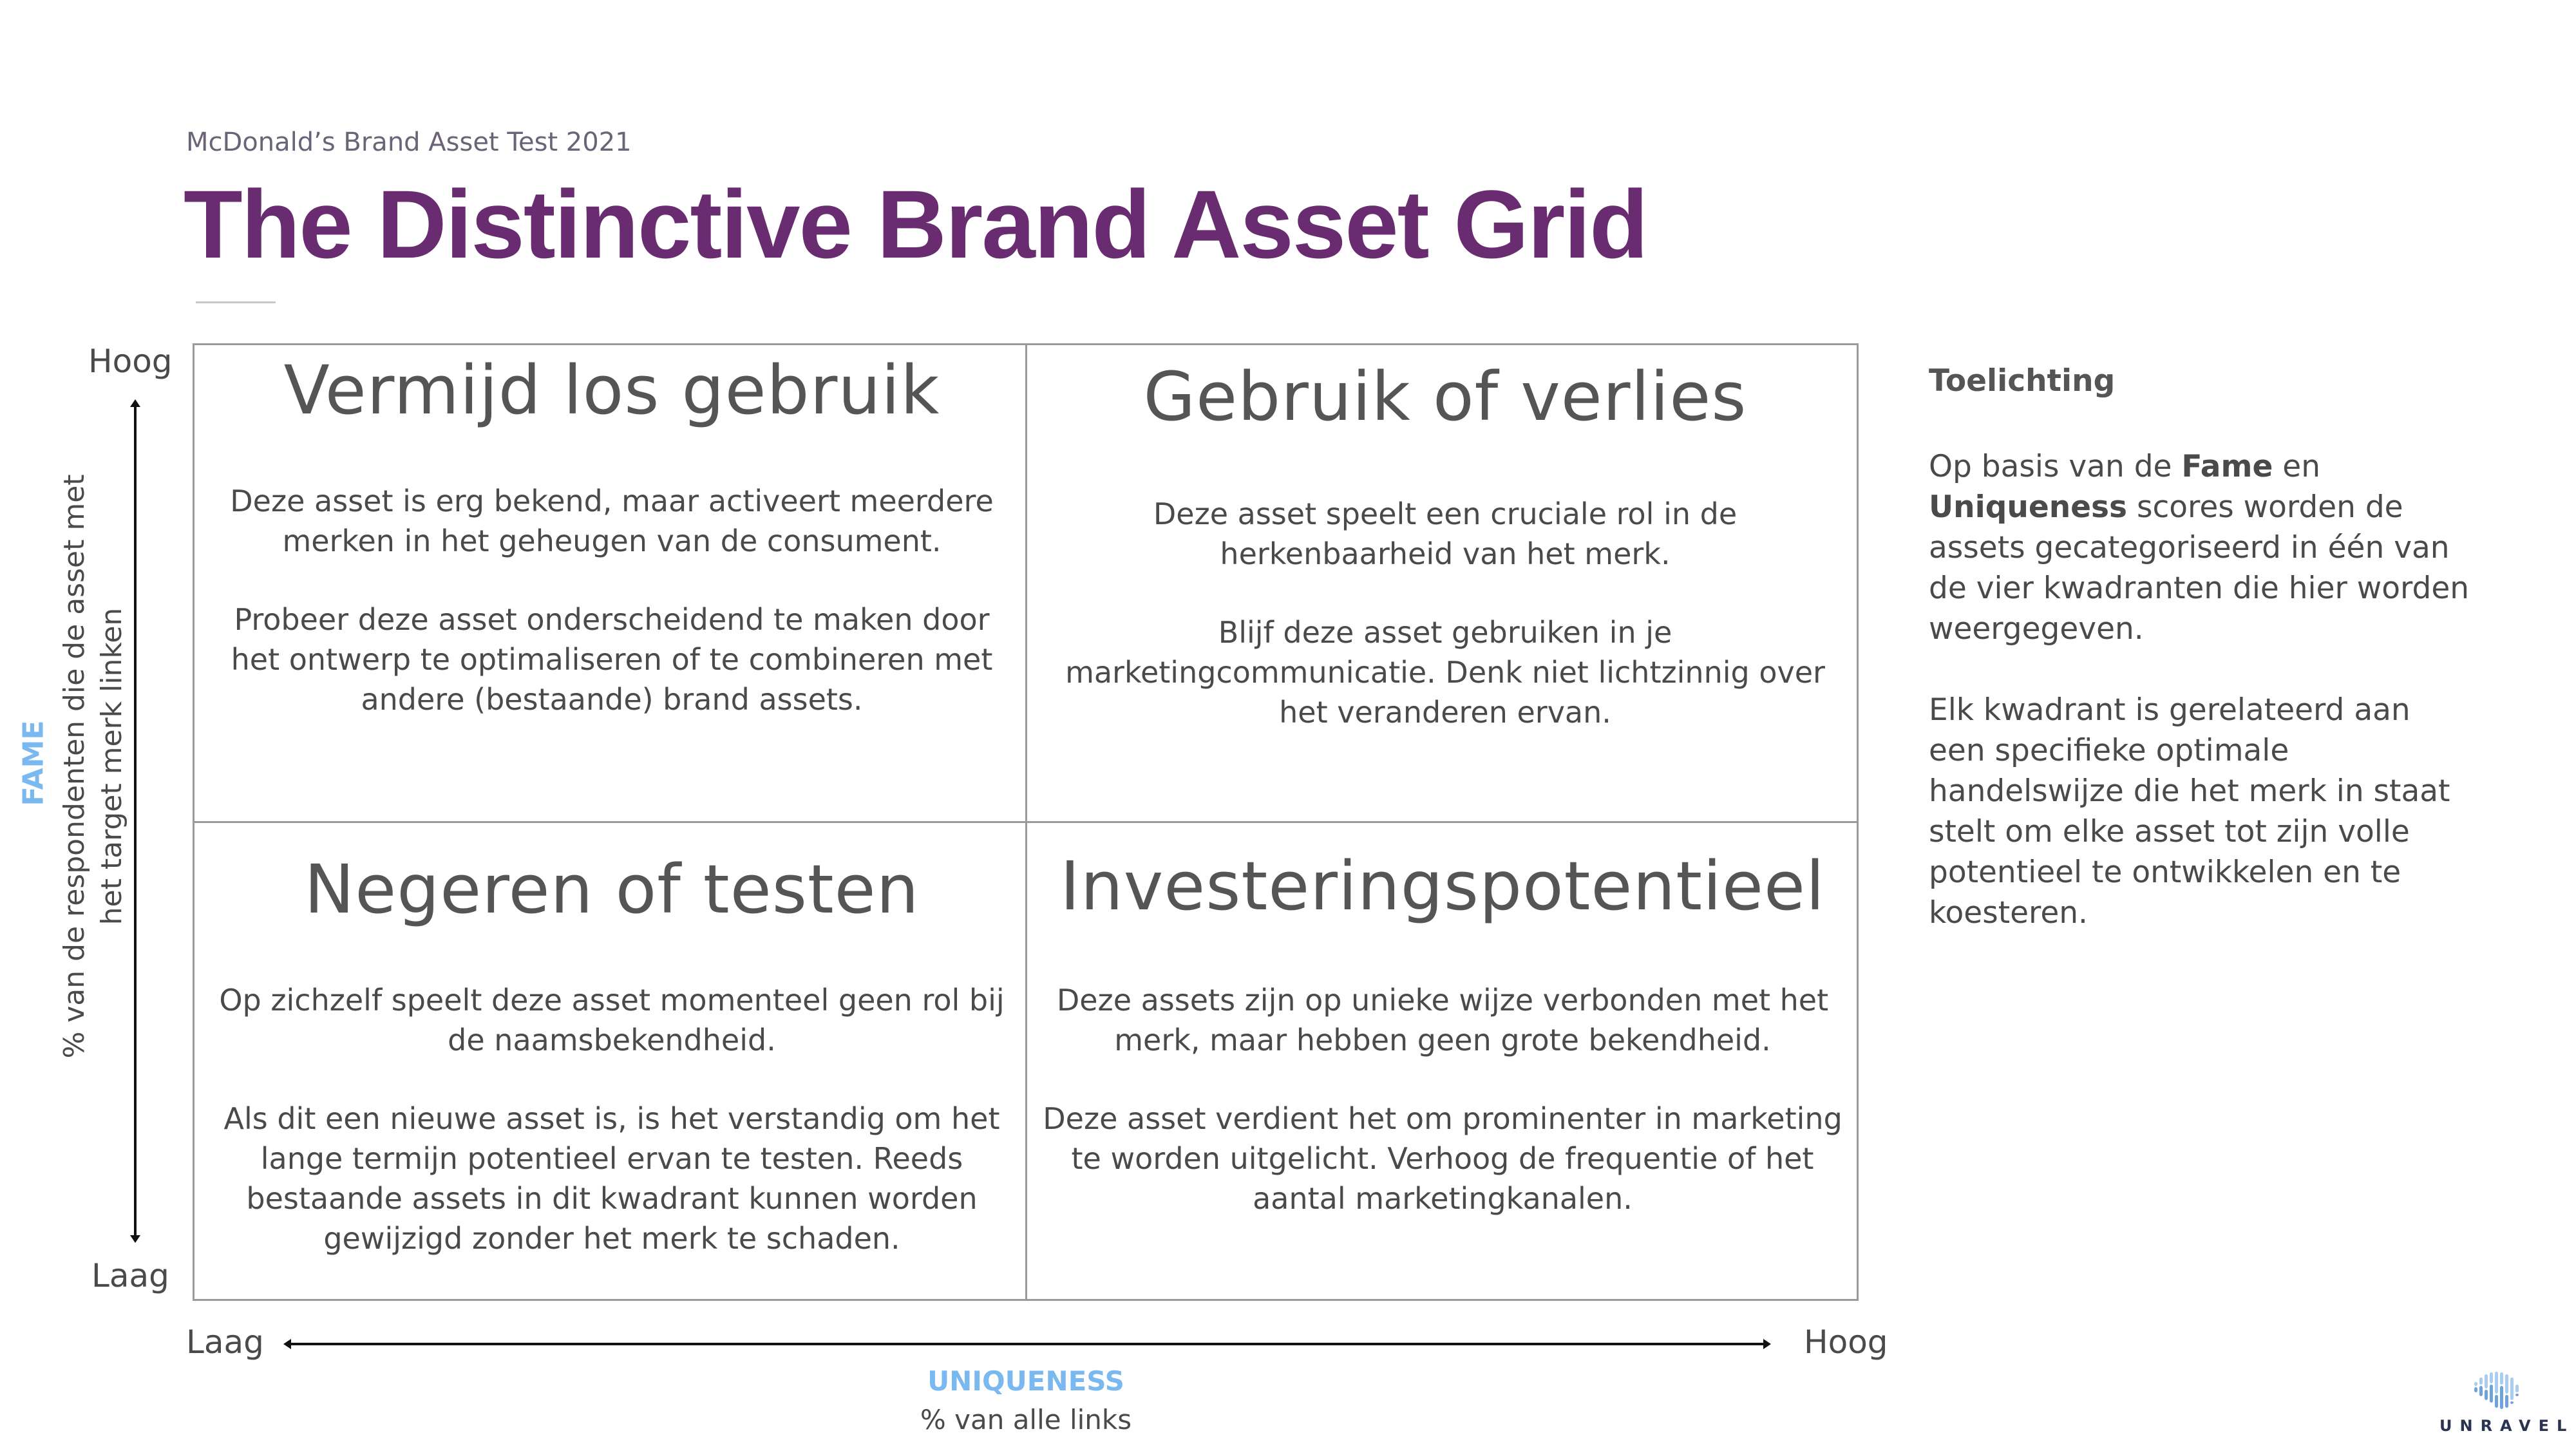  I want to click on y-axis-high-label: Hoog, so click(130, 362).